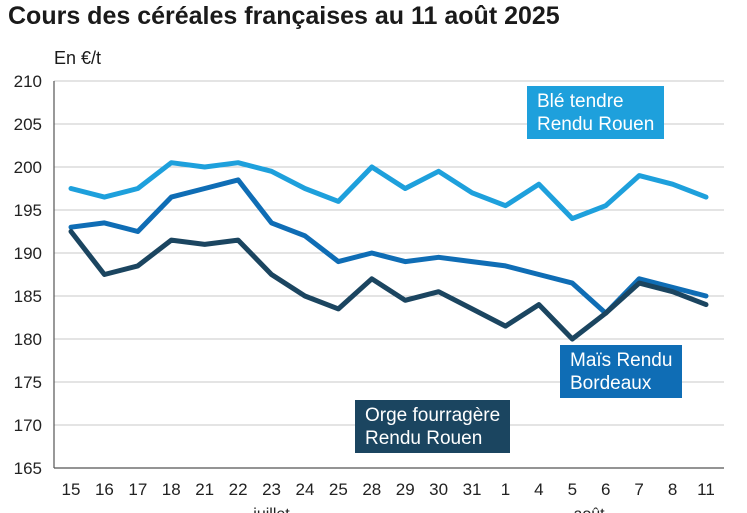 The height and width of the screenshot is (513, 747). What do you see at coordinates (171, 489) in the screenshot?
I see `x-tick-label: 18` at bounding box center [171, 489].